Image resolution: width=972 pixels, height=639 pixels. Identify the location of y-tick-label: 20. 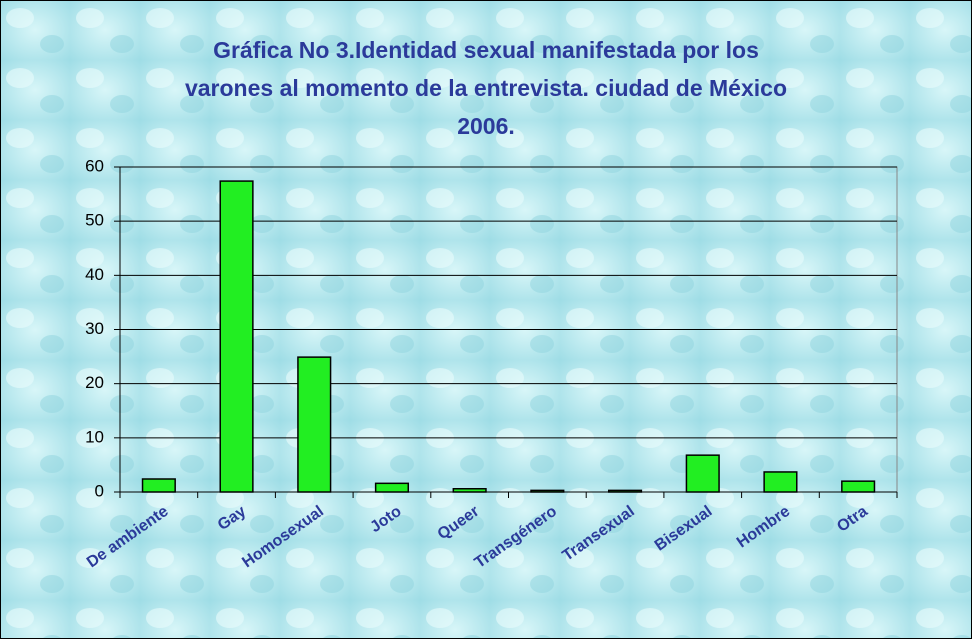
(94, 382).